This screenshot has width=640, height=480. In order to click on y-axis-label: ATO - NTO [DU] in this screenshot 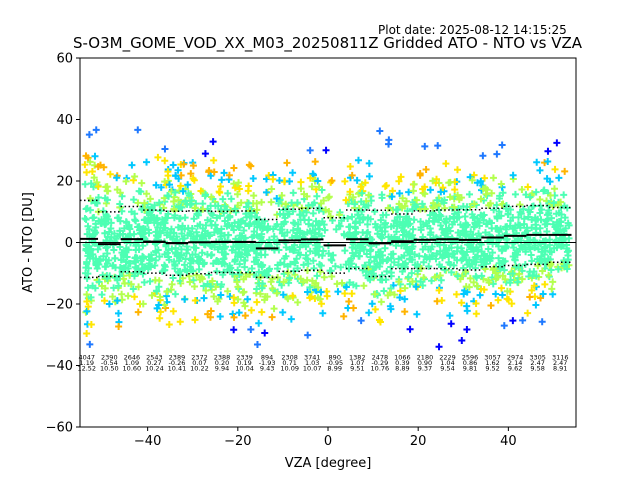, I will do `click(28, 242)`.